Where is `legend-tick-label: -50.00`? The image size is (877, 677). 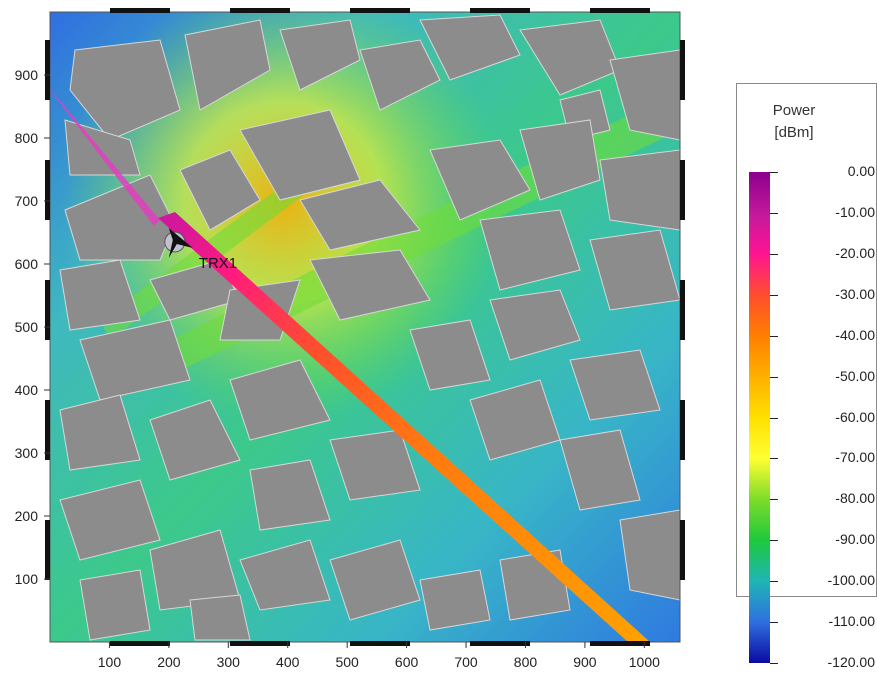 legend-tick-label: -50.00 is located at coordinates (855, 375).